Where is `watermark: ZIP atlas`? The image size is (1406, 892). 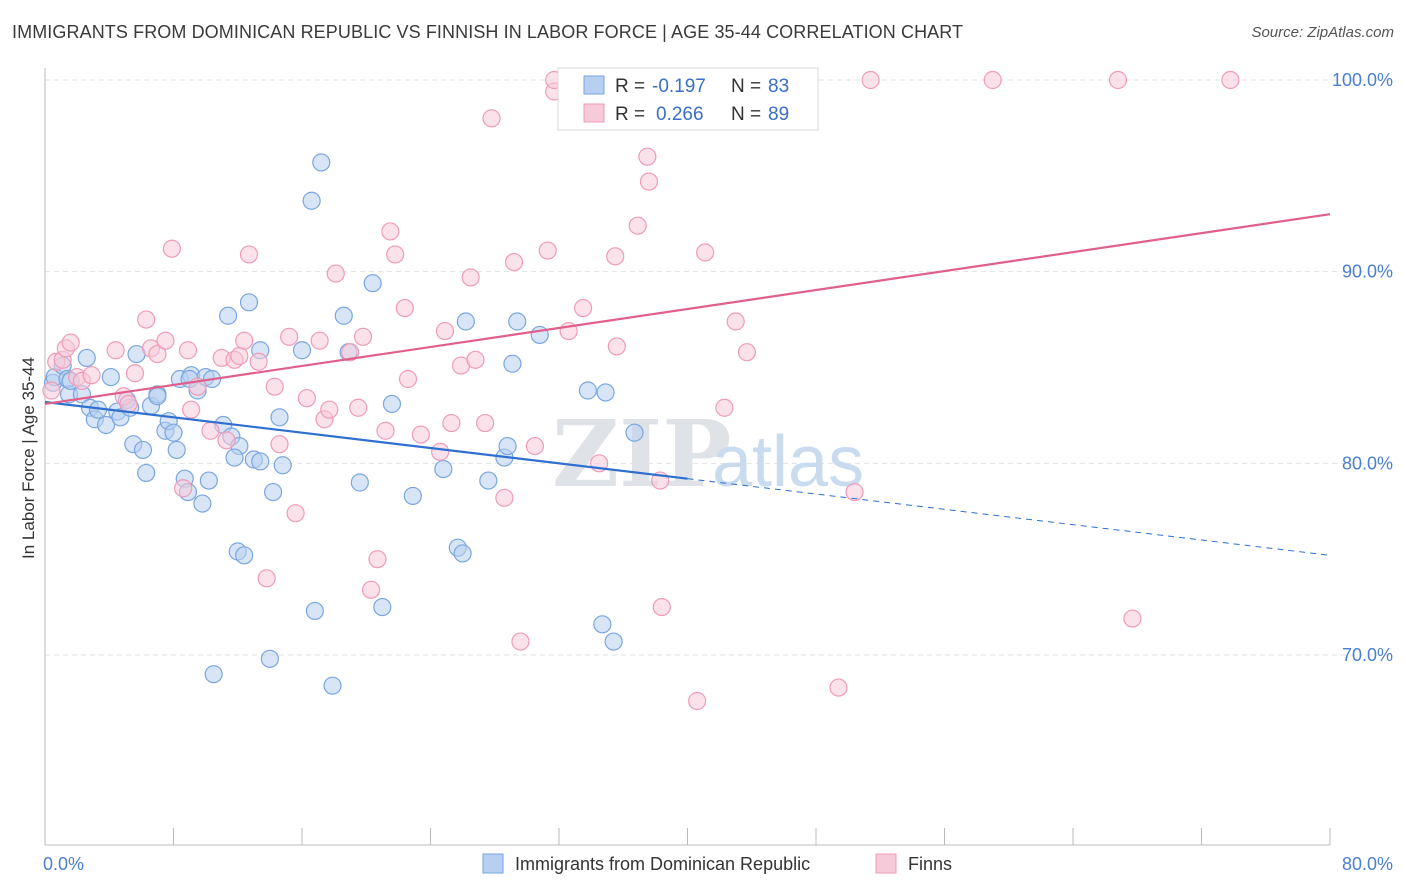 watermark: ZIP atlas is located at coordinates (708, 454).